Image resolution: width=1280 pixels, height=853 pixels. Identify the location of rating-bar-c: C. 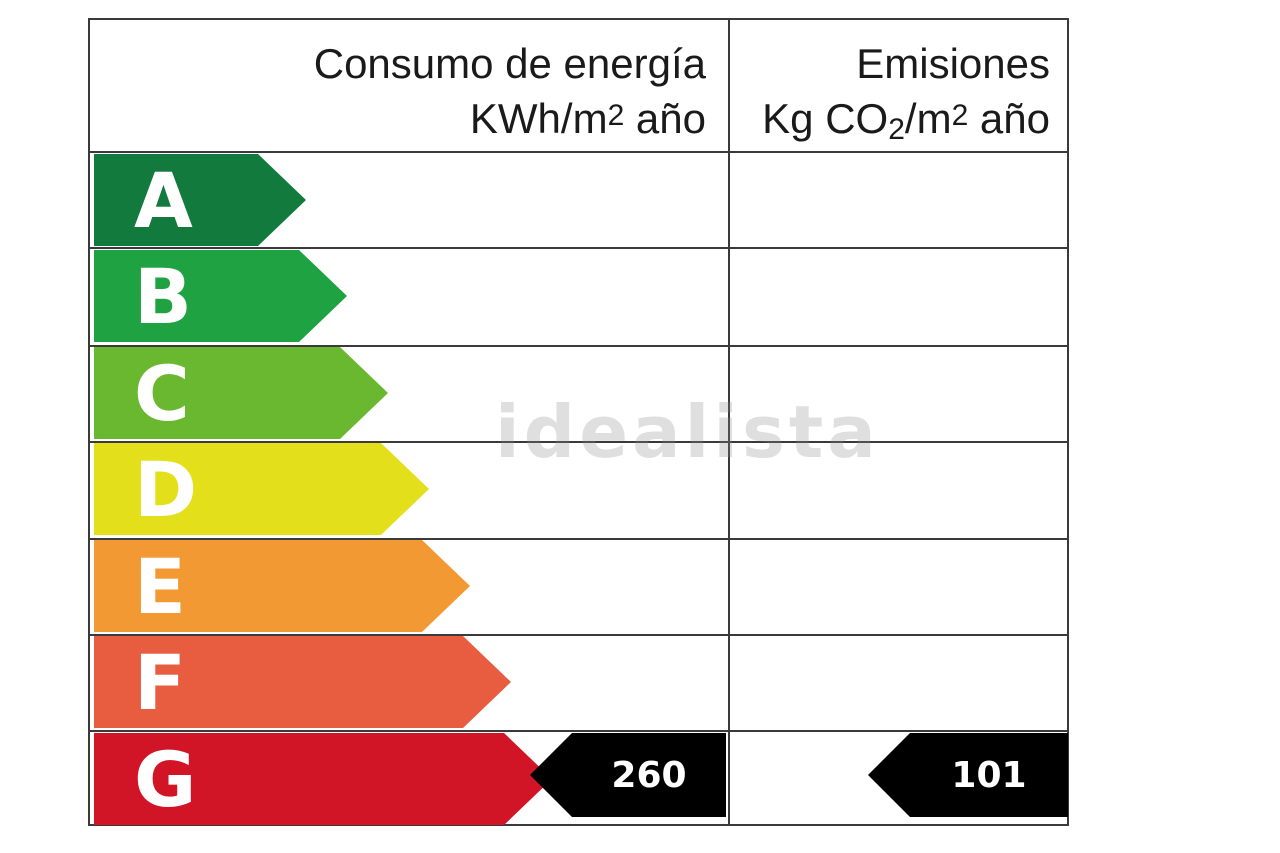
(241, 393).